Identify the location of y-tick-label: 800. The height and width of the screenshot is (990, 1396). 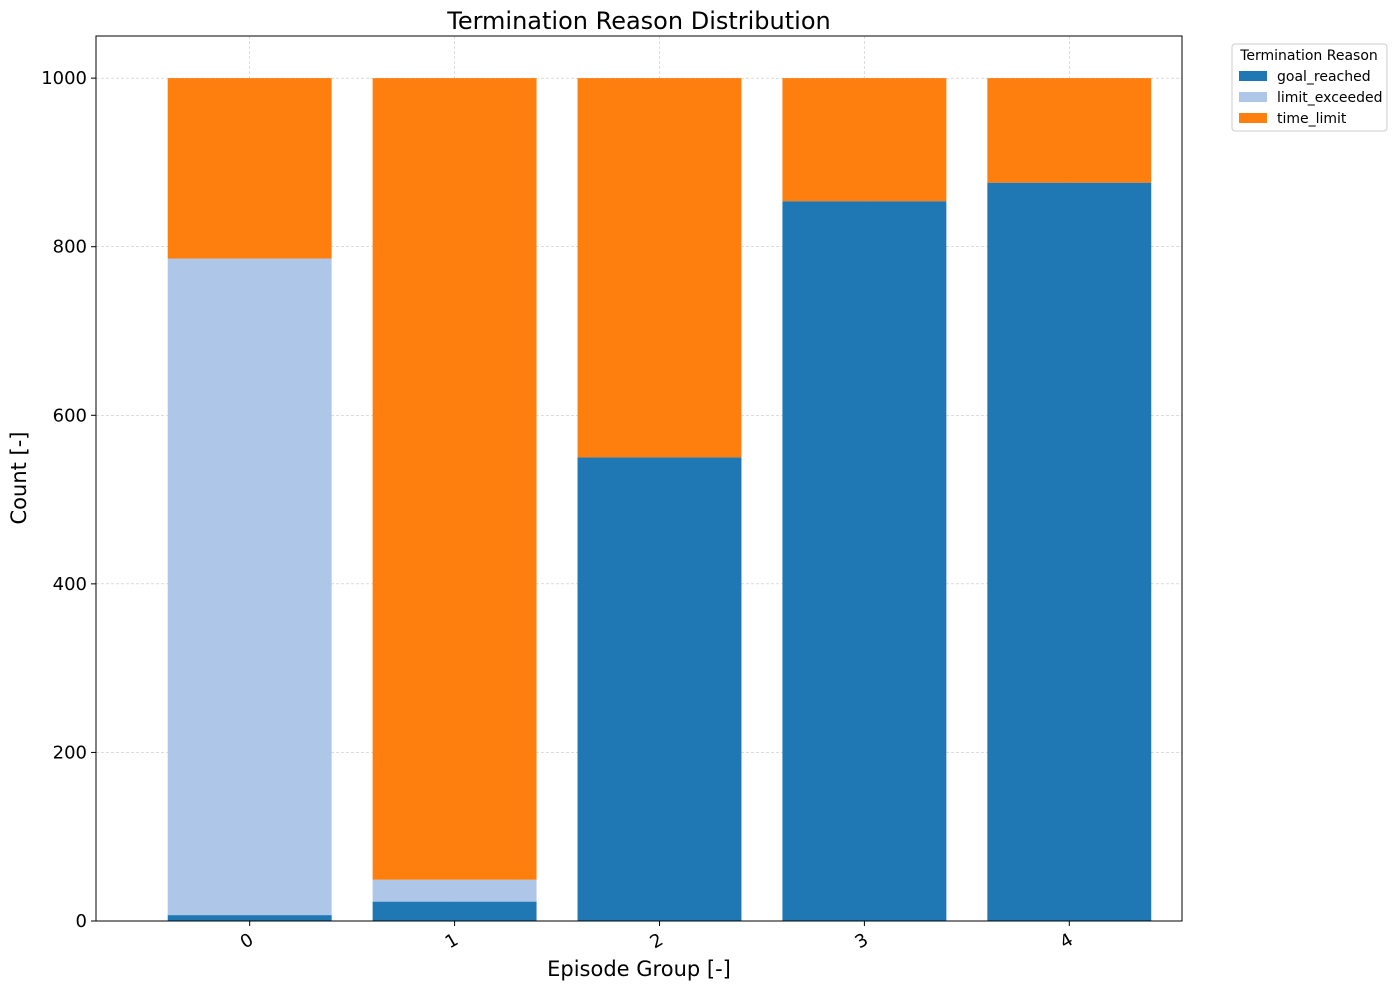
(70, 247).